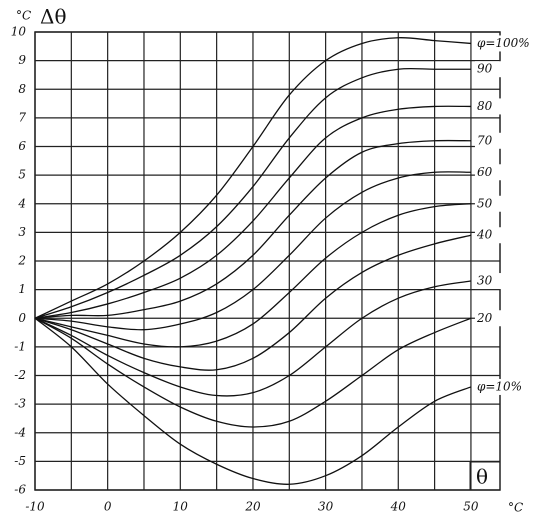  Describe the element at coordinates (515, 508) in the screenshot. I see `x-unit: °C` at that location.